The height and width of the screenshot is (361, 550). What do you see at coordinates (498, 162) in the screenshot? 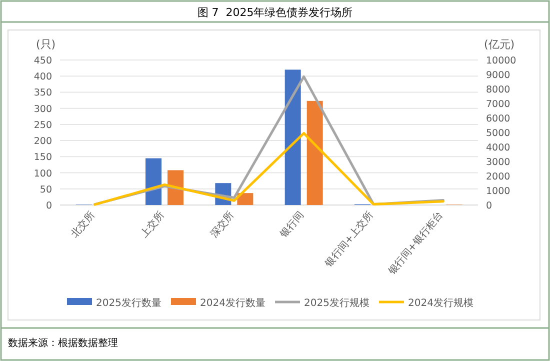
I see `y2-tick-label: 3000` at bounding box center [498, 162].